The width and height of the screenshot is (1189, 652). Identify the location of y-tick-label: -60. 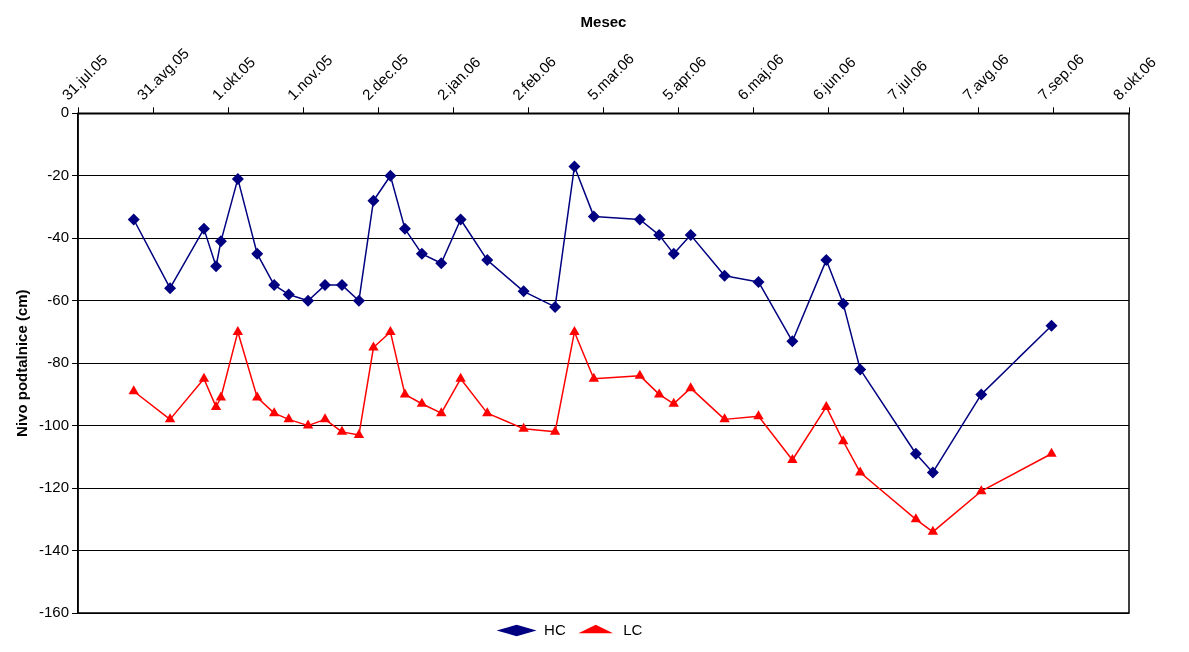
(58, 299).